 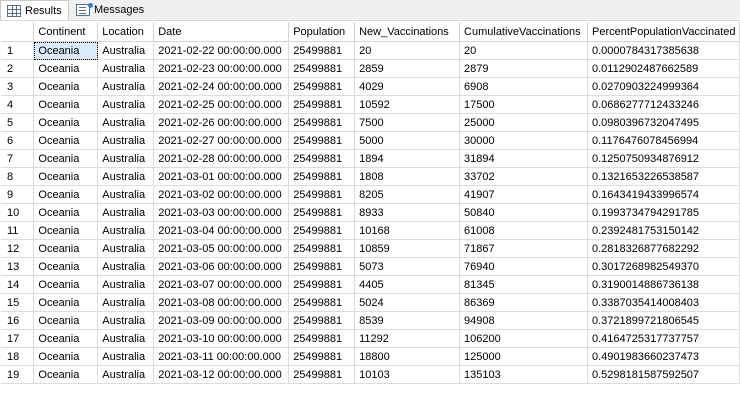 What do you see at coordinates (523, 194) in the screenshot?
I see `cumulative-vaccinations-cell: 41907` at bounding box center [523, 194].